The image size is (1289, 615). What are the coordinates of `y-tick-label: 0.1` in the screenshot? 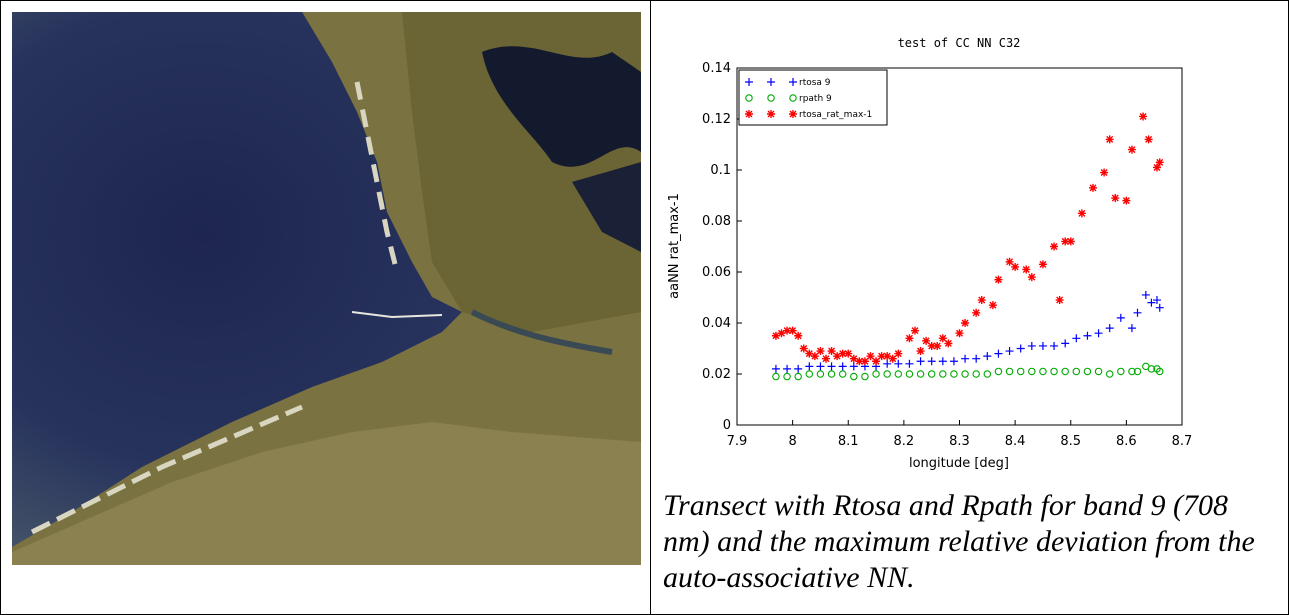 It's located at (720, 170).